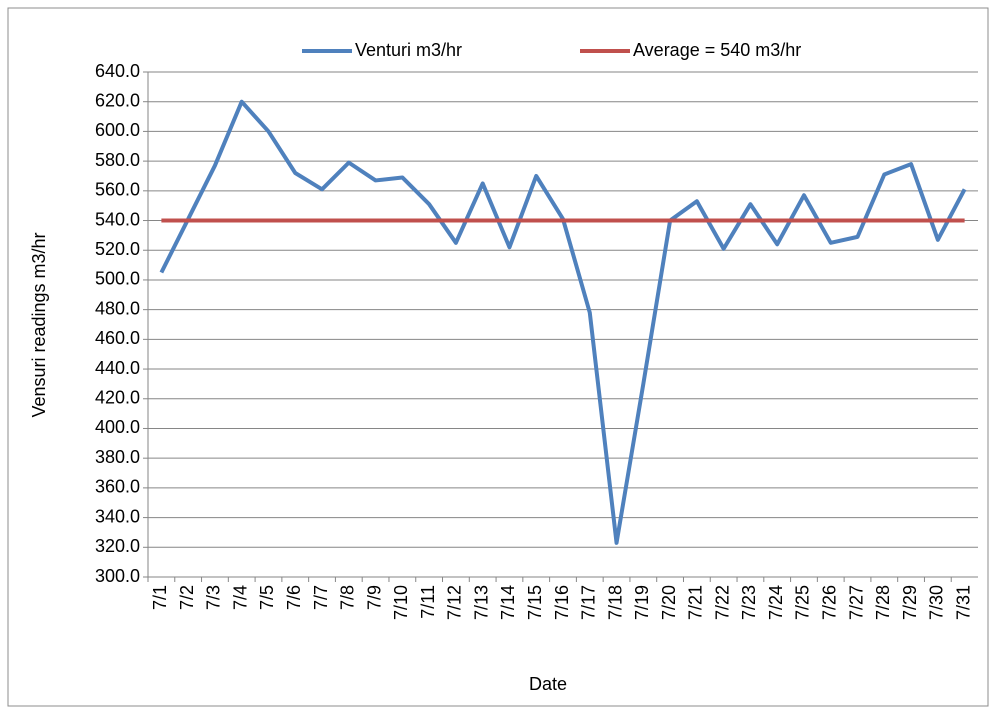 The height and width of the screenshot is (720, 997). What do you see at coordinates (39, 324) in the screenshot?
I see `y-axis-label: Vensuri readings m3/hr` at bounding box center [39, 324].